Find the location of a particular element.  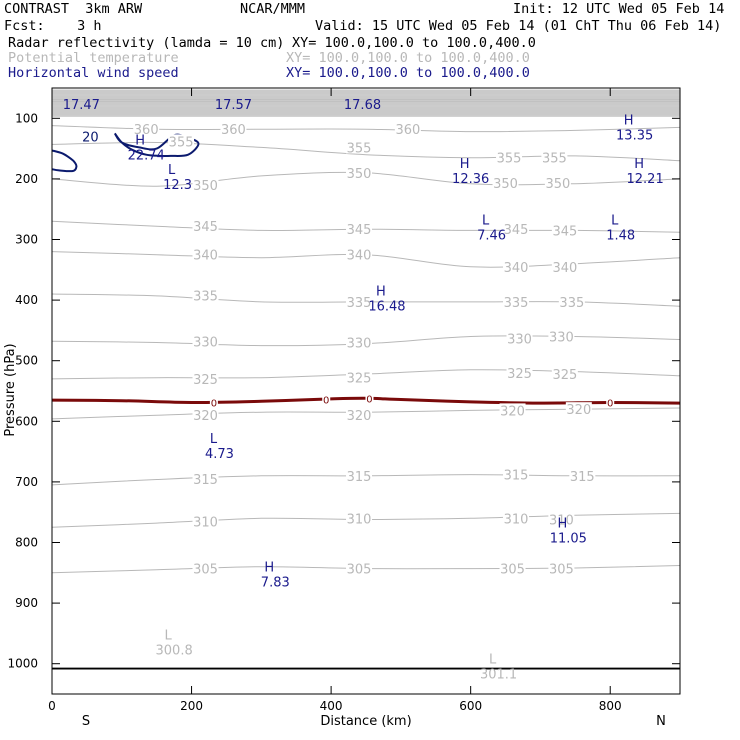

extremum-value: 22.74 is located at coordinates (146, 155).